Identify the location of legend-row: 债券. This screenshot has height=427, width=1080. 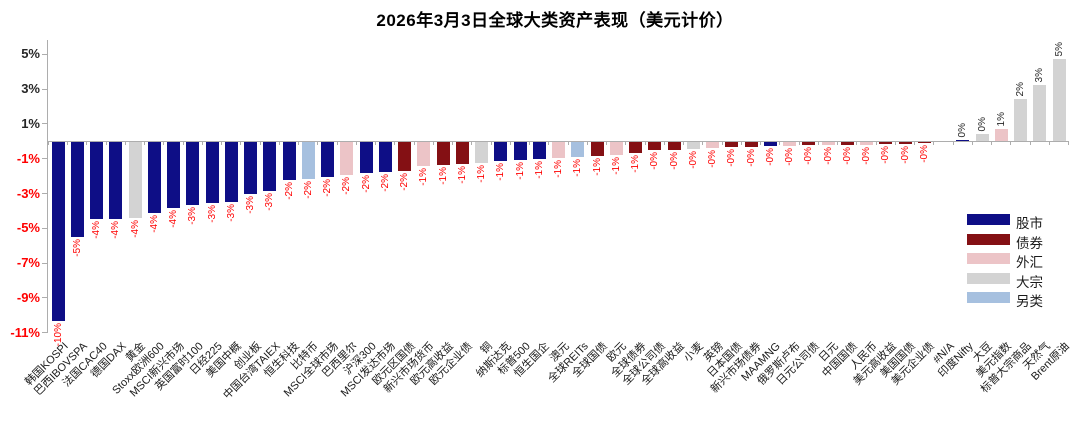
(1023, 242).